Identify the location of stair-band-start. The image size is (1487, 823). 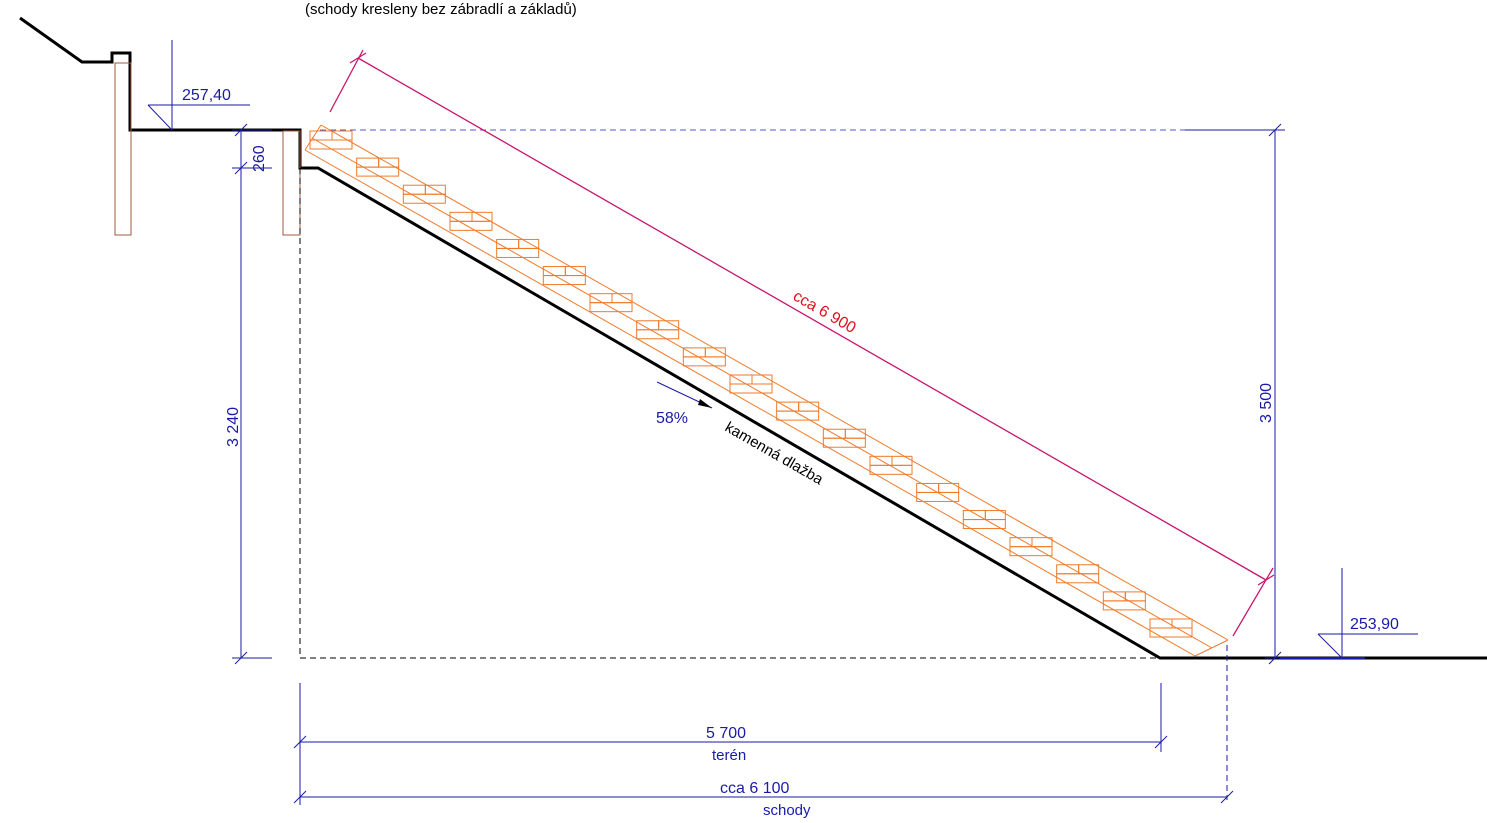
(313, 137).